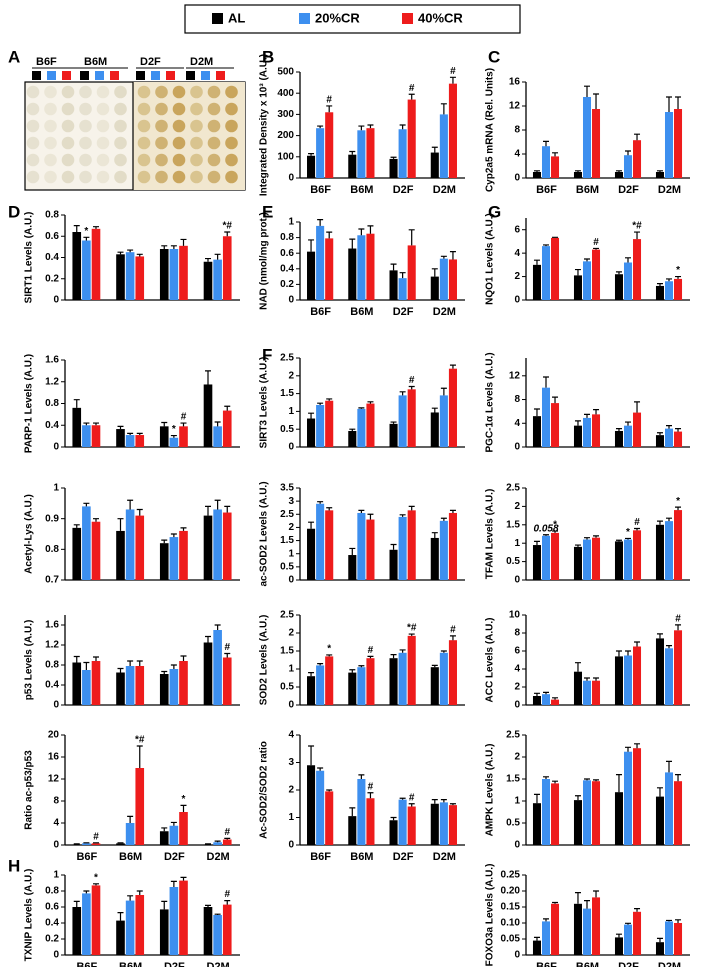 Image resolution: width=704 pixels, height=967 pixels. I want to click on chart: 0 0.5 1 1.5 2 2.5 AMPK Levels (A.U.), so click(587, 790).